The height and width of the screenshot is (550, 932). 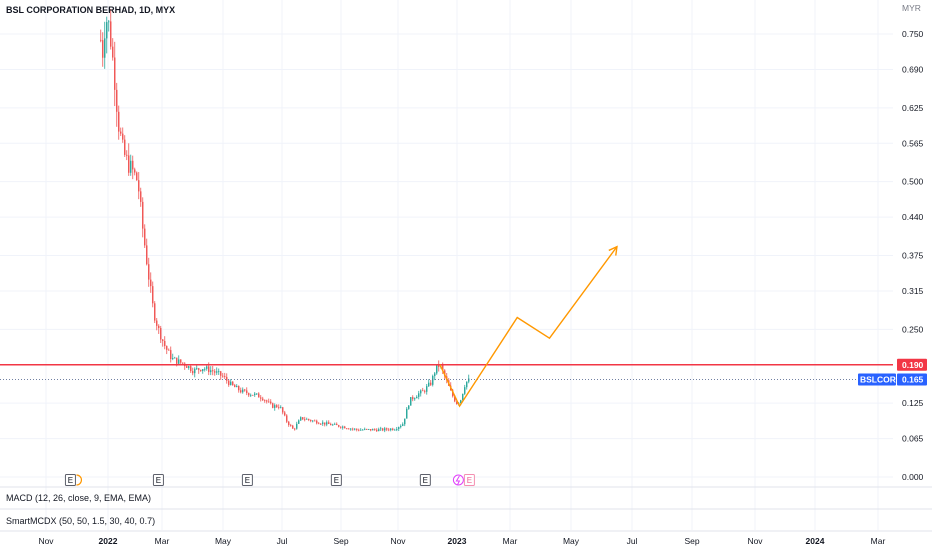 I want to click on y-tick-label: 0.125, so click(x=913, y=403).